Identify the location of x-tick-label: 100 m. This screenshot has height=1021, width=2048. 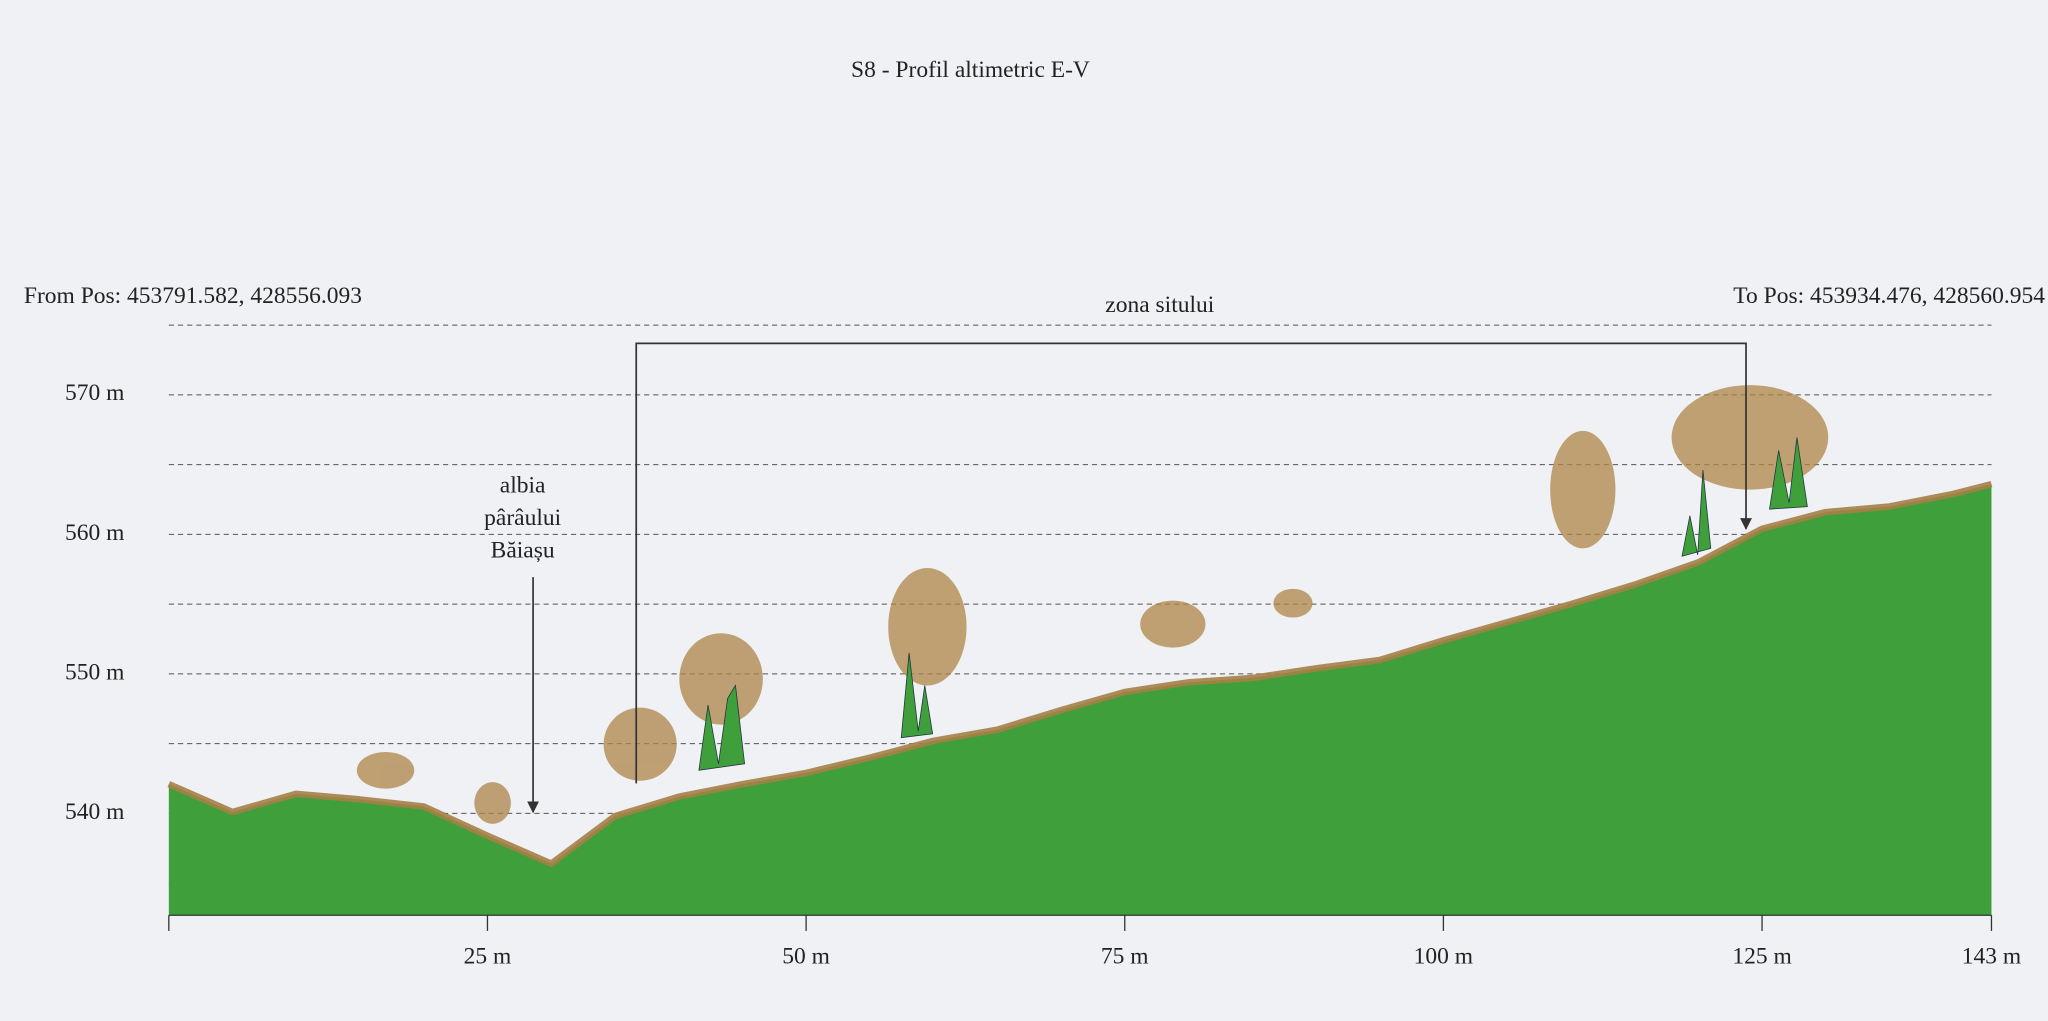
(1443, 957).